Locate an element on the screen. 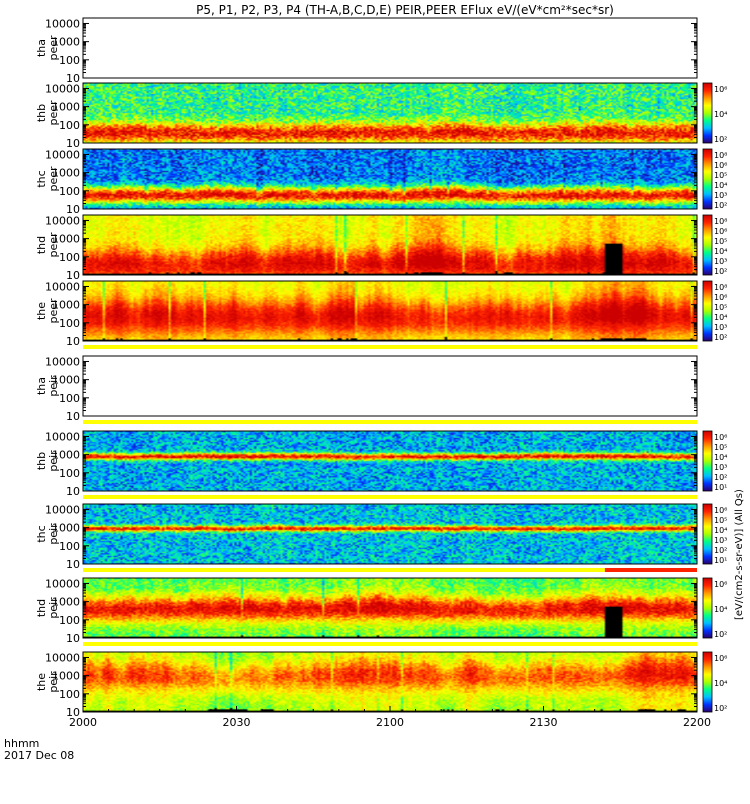 The image size is (750, 804). panel-label-probe: thd is located at coordinates (41, 608).